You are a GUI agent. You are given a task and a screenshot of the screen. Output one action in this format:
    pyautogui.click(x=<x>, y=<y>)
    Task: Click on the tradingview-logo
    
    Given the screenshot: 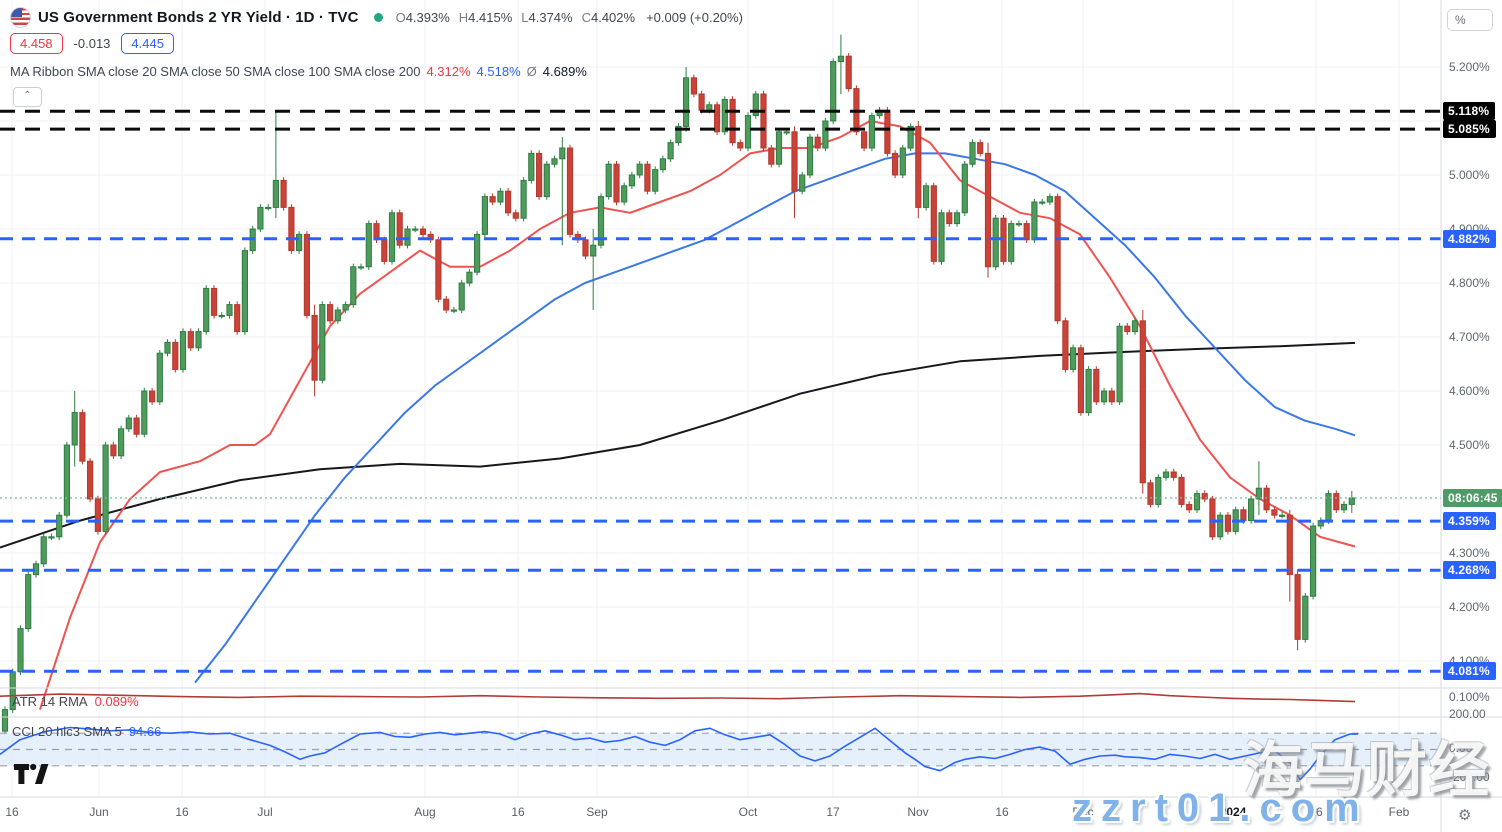 What is the action you would take?
    pyautogui.click(x=32, y=776)
    